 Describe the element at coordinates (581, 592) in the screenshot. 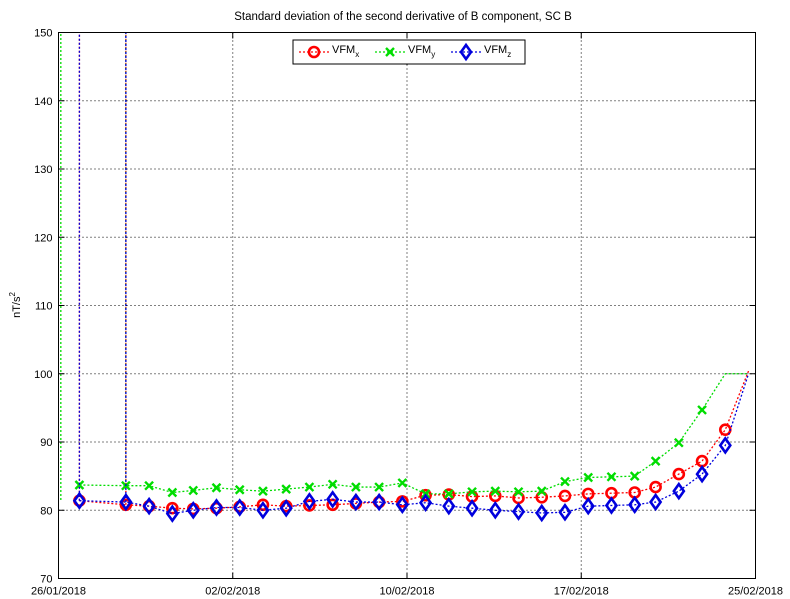

I see `x-tick-label: 17/02/2018` at that location.